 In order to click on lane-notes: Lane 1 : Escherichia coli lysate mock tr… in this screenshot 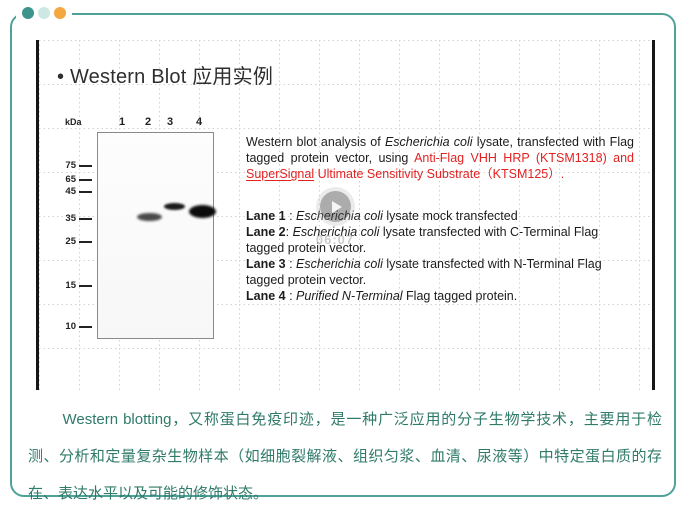, I will do `click(442, 256)`.